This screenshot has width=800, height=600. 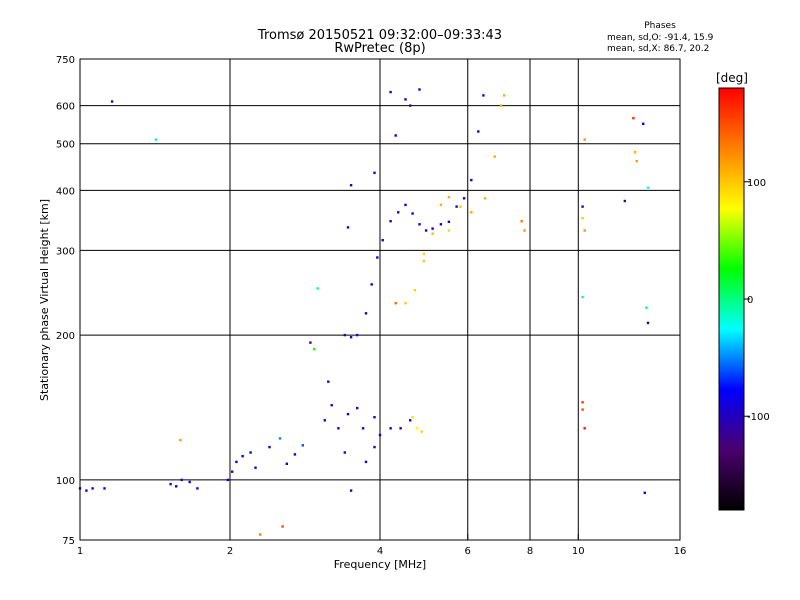 What do you see at coordinates (380, 564) in the screenshot?
I see `x-axis-label: Frequency [MHz]` at bounding box center [380, 564].